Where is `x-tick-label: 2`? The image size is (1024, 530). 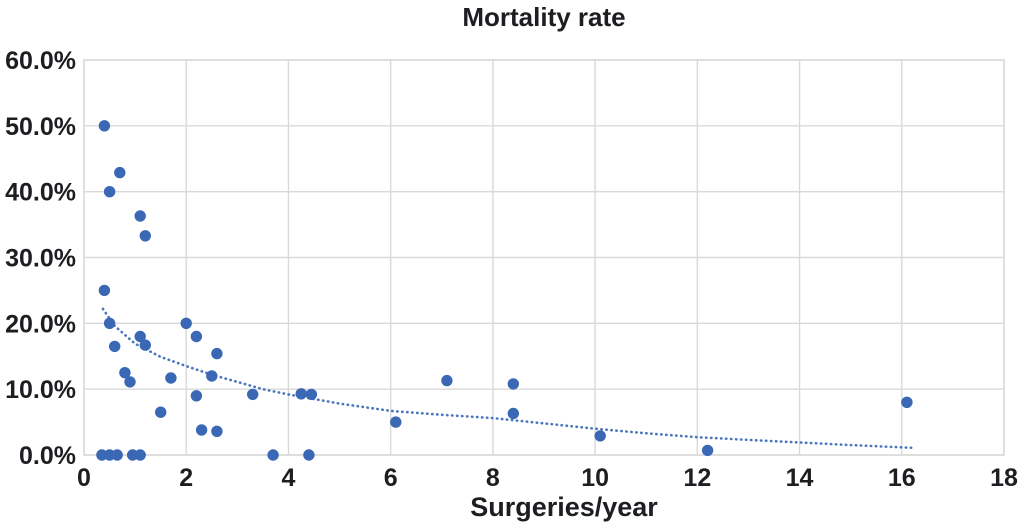
x-tick-label: 2 is located at coordinates (186, 478).